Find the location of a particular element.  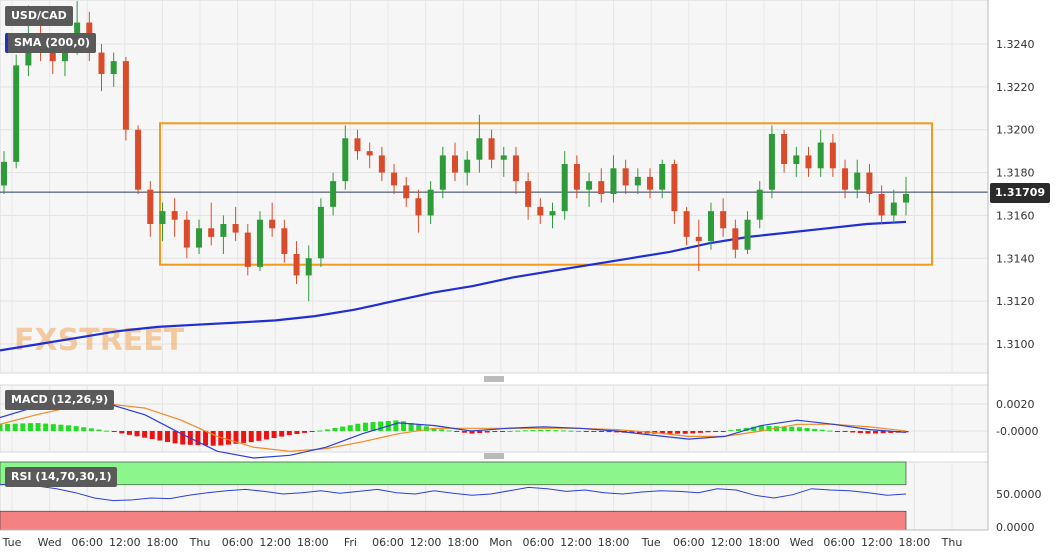

price-tick-label: 1.3140 is located at coordinates (1015, 258).